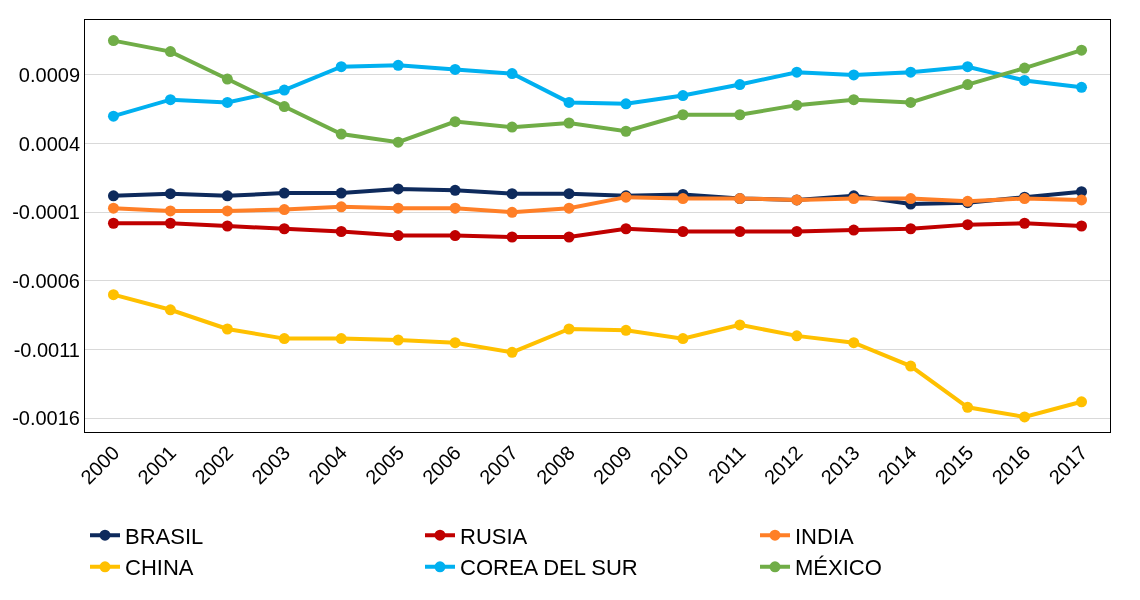 The image size is (1140, 600). I want to click on legend-label: CHINA, so click(159, 568).